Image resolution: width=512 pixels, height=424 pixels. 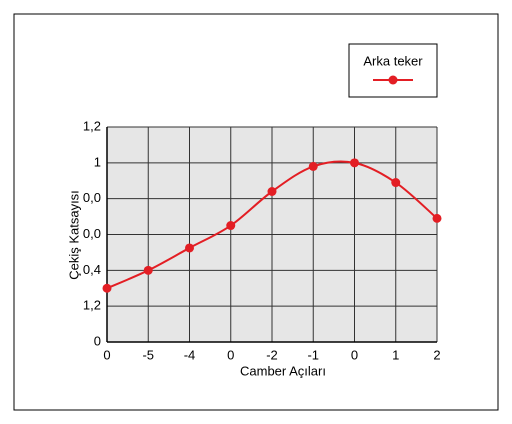 I want to click on x-tick-label: 1, so click(x=395, y=354).